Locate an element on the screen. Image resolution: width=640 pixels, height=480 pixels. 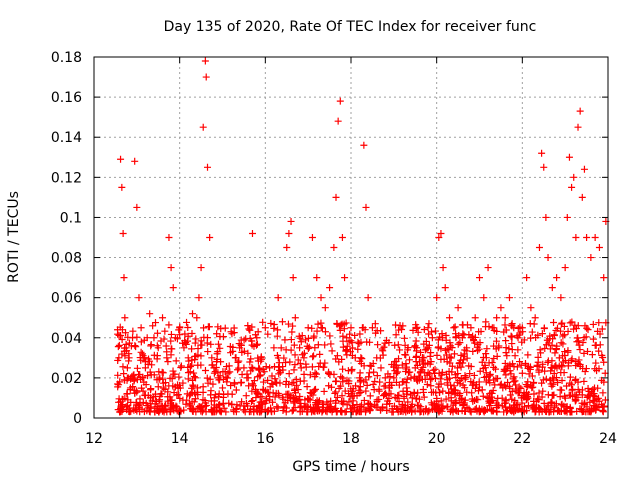
y-tick-label: 0 is located at coordinates (77, 419).